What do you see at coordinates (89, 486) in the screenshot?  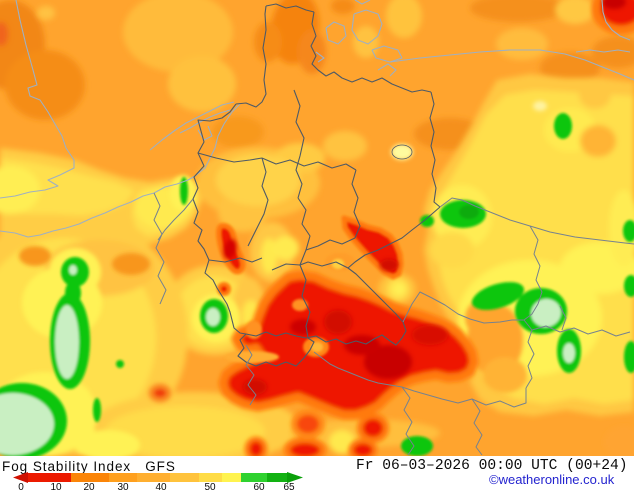 I see `svg-text: 20` at bounding box center [89, 486].